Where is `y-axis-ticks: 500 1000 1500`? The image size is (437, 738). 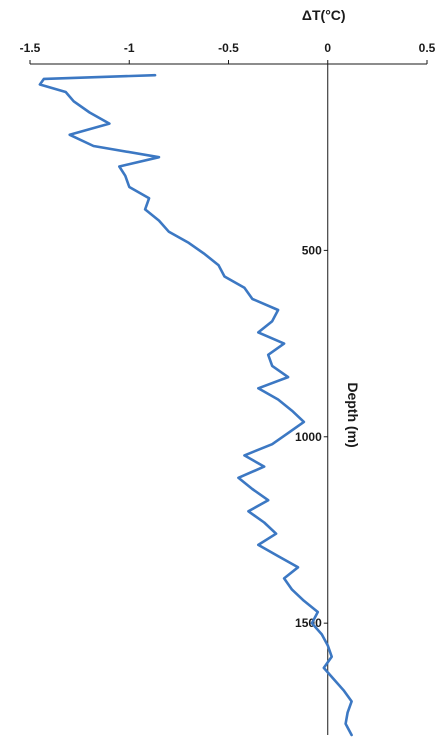 y-axis-ticks: 500 1000 1500 is located at coordinates (311, 436).